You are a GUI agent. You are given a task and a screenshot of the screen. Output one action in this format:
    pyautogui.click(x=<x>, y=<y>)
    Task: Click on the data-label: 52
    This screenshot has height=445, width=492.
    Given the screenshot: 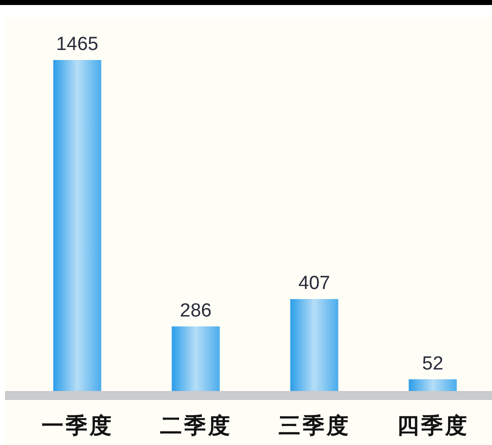 What is the action you would take?
    pyautogui.click(x=433, y=363)
    